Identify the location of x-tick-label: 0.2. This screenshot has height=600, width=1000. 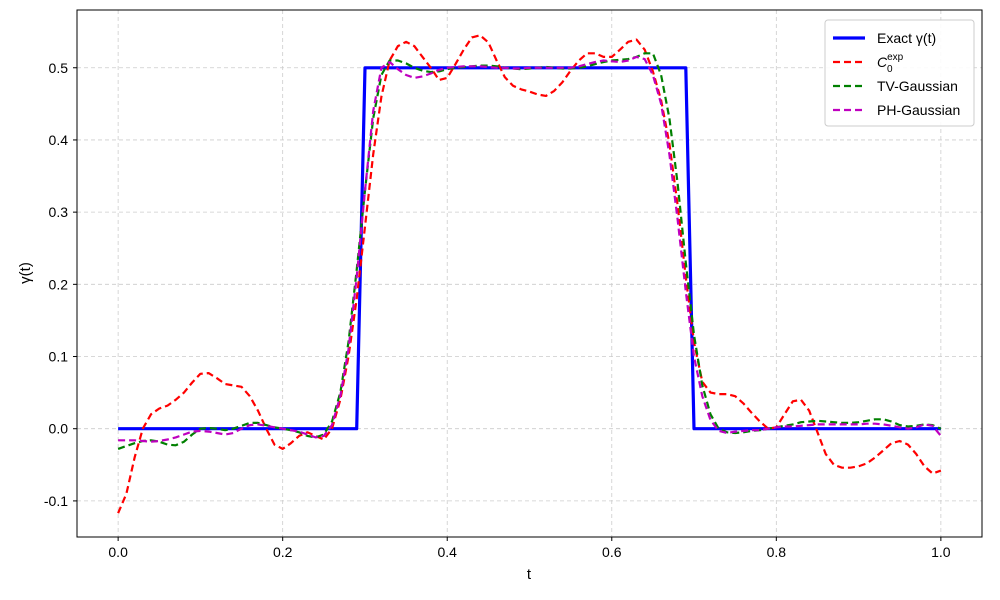
(283, 552).